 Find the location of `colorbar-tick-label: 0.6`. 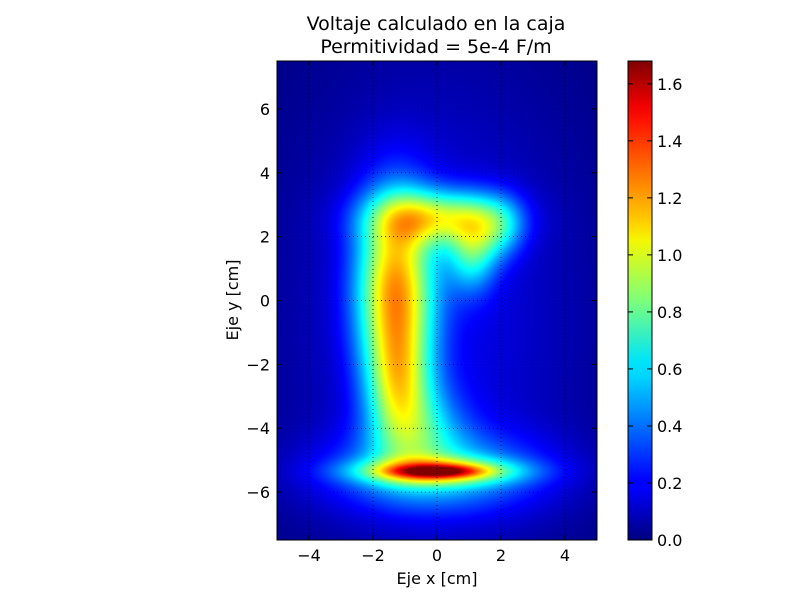

colorbar-tick-label: 0.6 is located at coordinates (669, 369).